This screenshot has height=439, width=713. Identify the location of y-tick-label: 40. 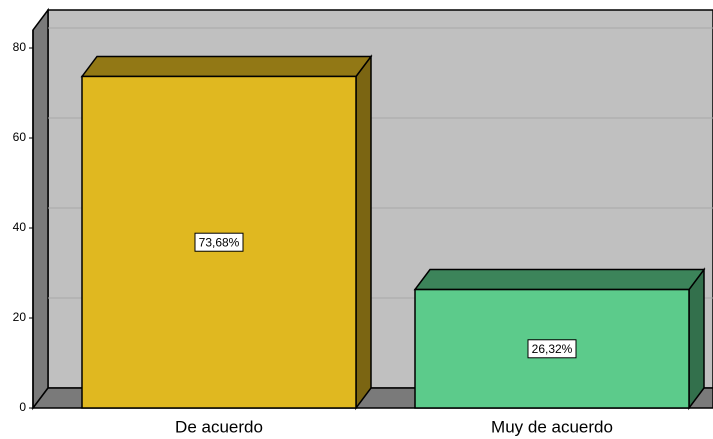
(20, 227).